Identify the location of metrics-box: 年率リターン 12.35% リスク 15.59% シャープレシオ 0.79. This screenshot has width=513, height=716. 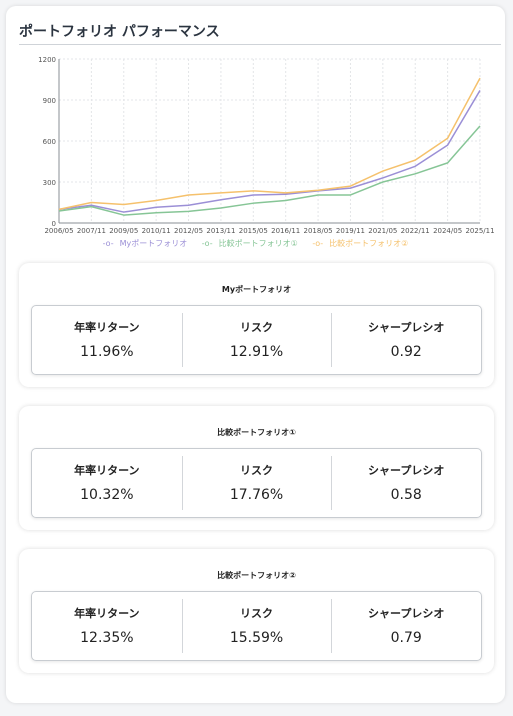
(256, 626).